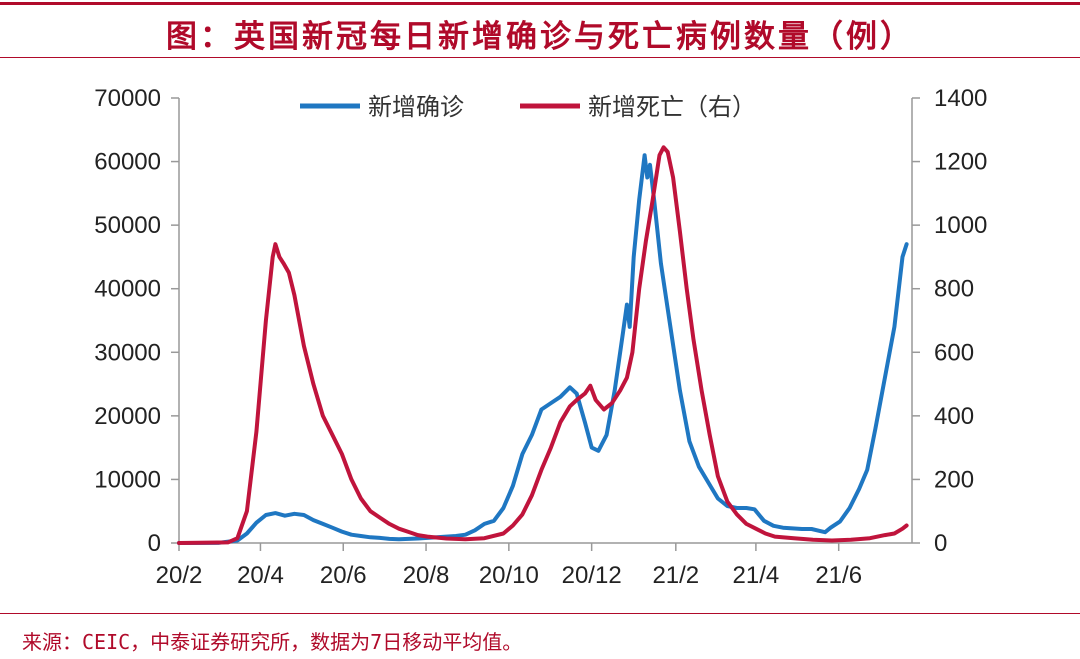  Describe the element at coordinates (127, 289) in the screenshot. I see `left-tick-label: 40000` at that location.